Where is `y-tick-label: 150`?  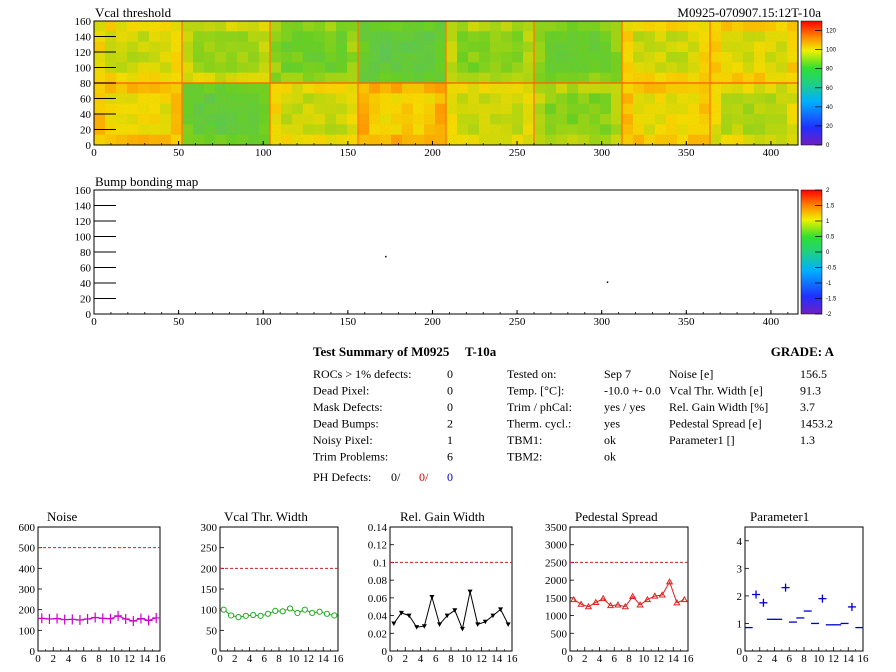
y-tick-label: 150 is located at coordinates (209, 590).